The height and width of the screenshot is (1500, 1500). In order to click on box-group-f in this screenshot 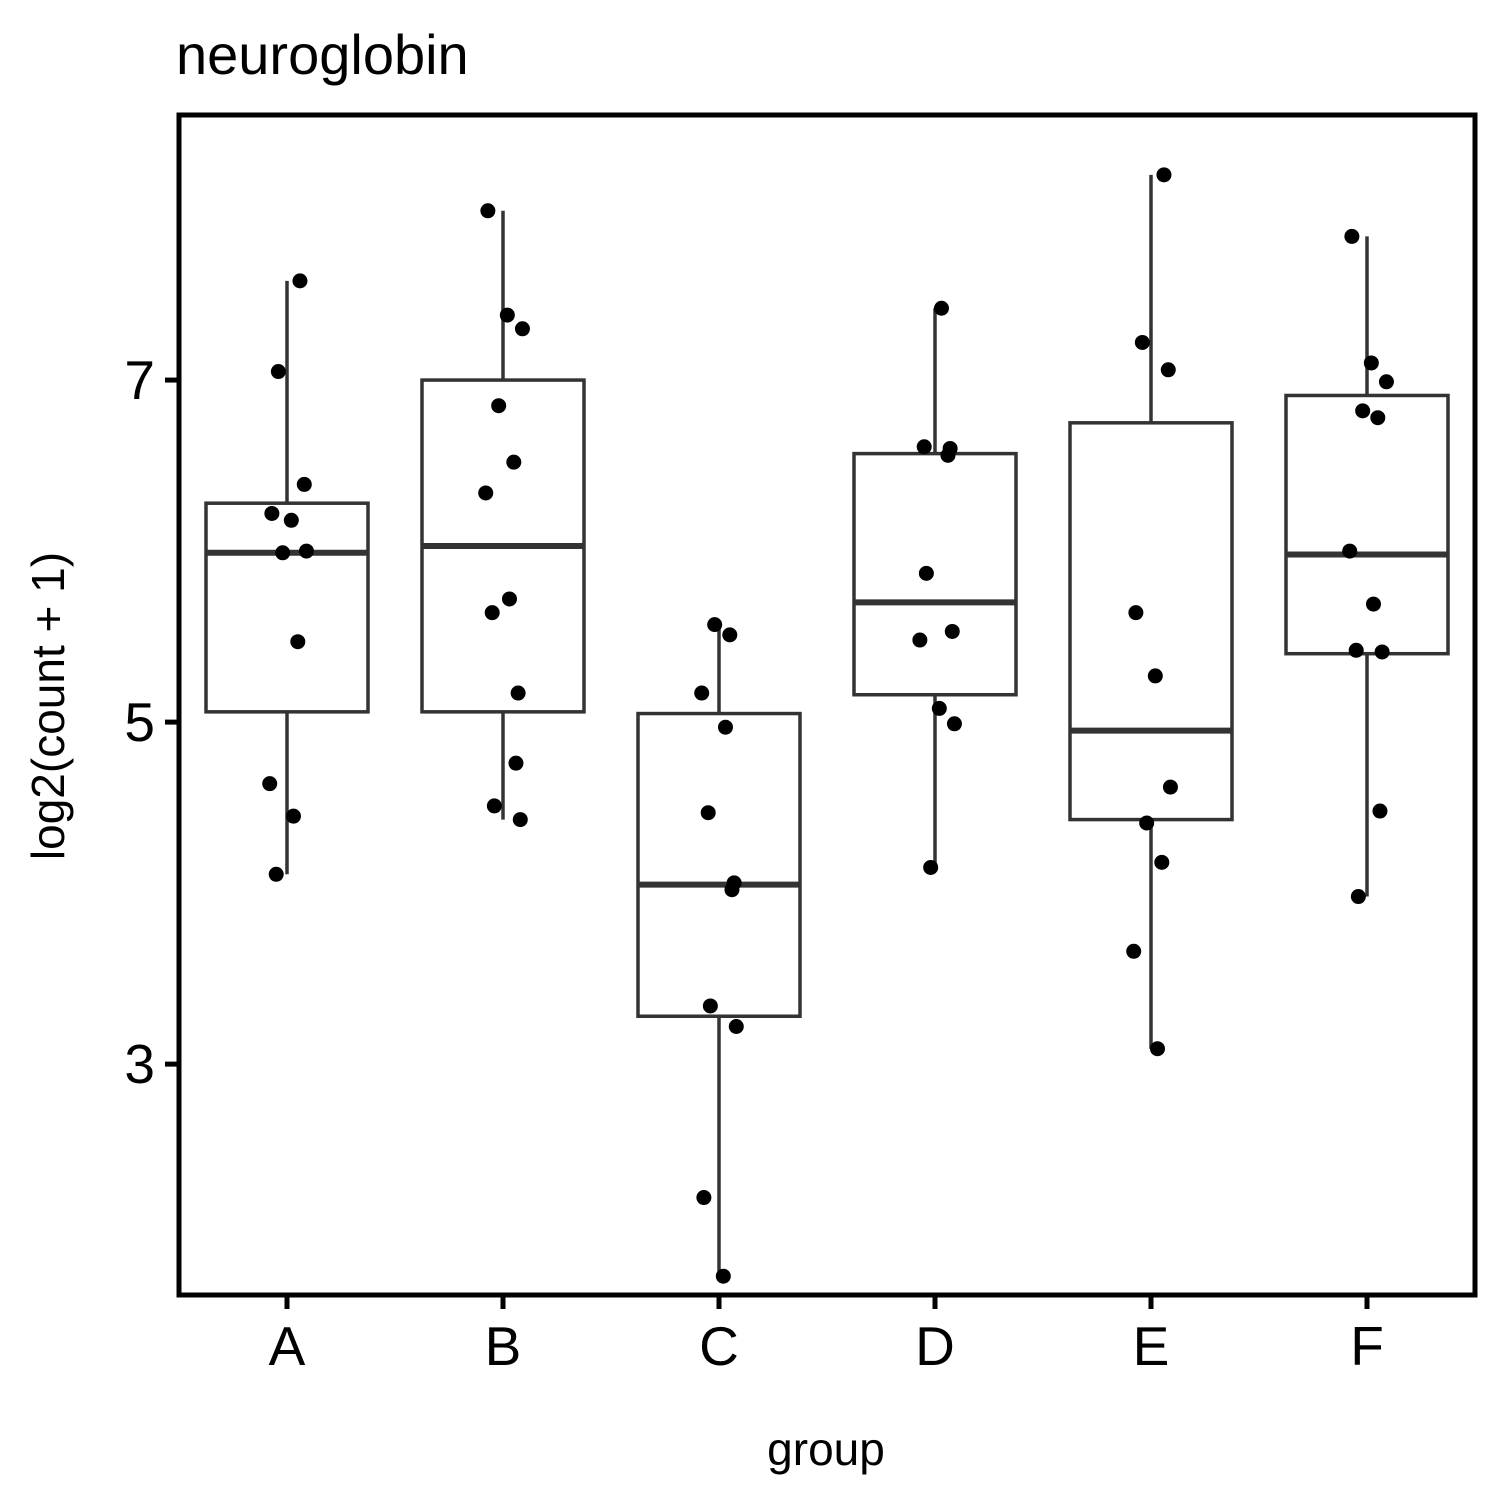, I will do `click(1367, 566)`.